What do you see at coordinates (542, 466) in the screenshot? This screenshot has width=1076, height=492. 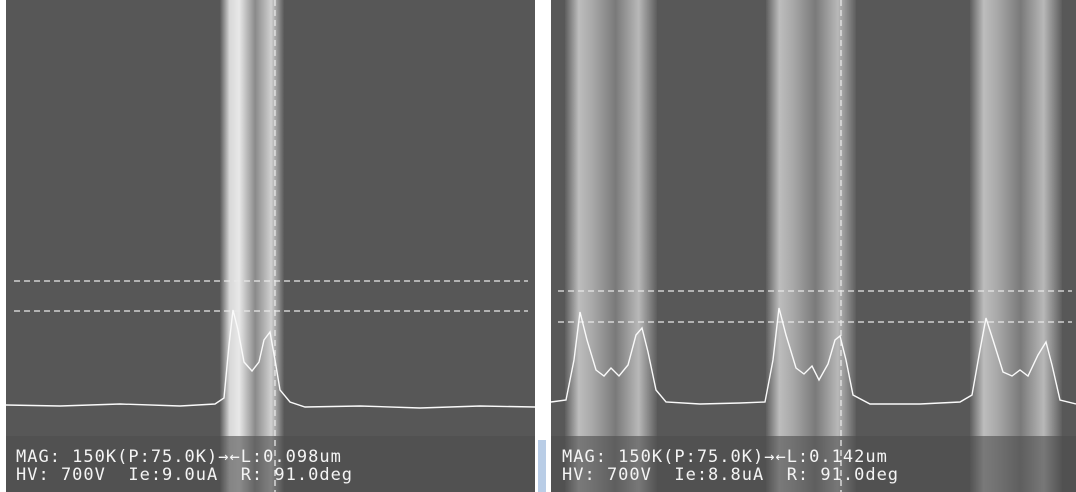 I see `gap-accent` at bounding box center [542, 466].